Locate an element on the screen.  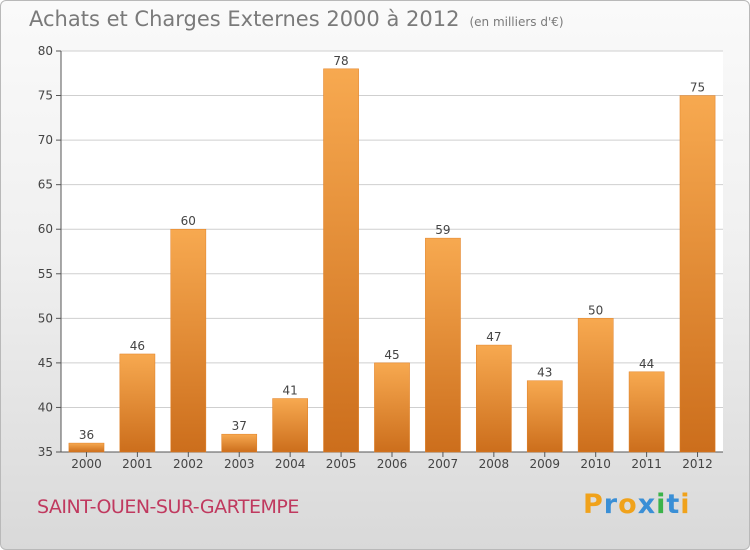
data-label: 78 is located at coordinates (340, 61).